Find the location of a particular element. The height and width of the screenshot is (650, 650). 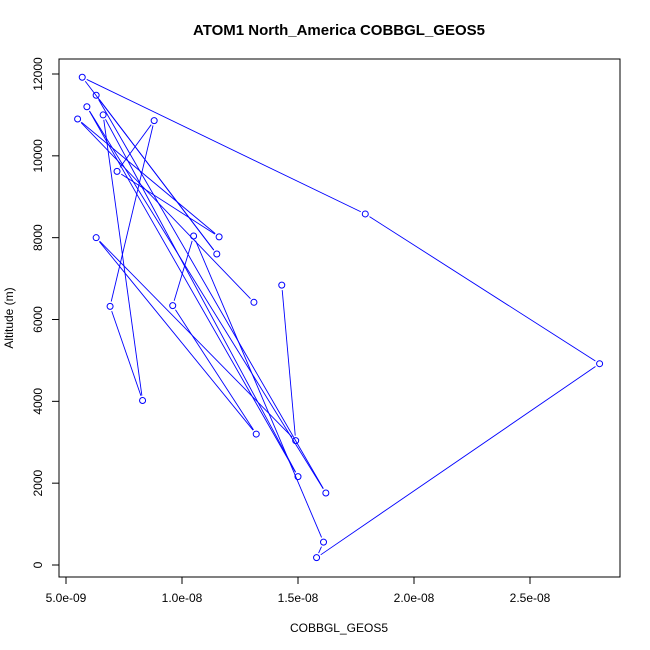

x-tick-label: 1.5e-08 is located at coordinates (298, 598).